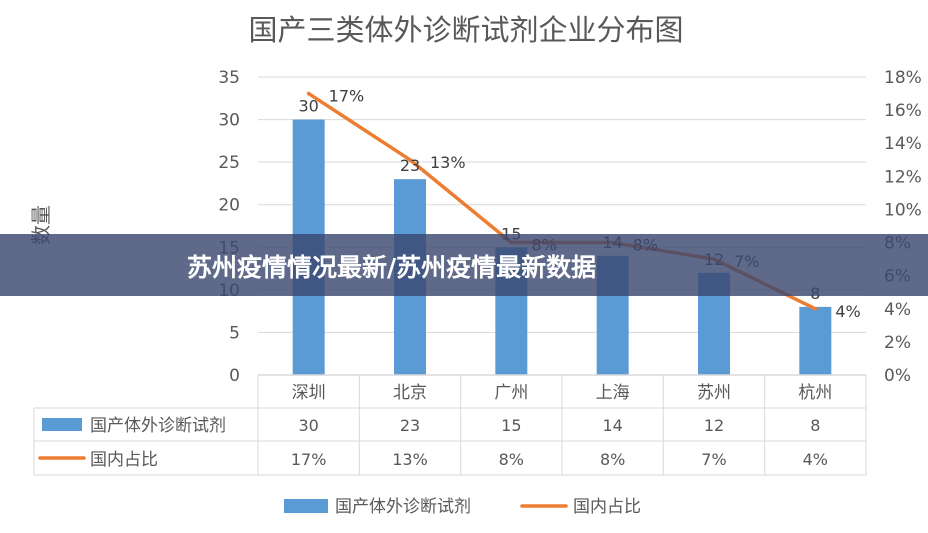 The height and width of the screenshot is (533, 928). I want to click on x-tick-label: 深圳, so click(309, 393).